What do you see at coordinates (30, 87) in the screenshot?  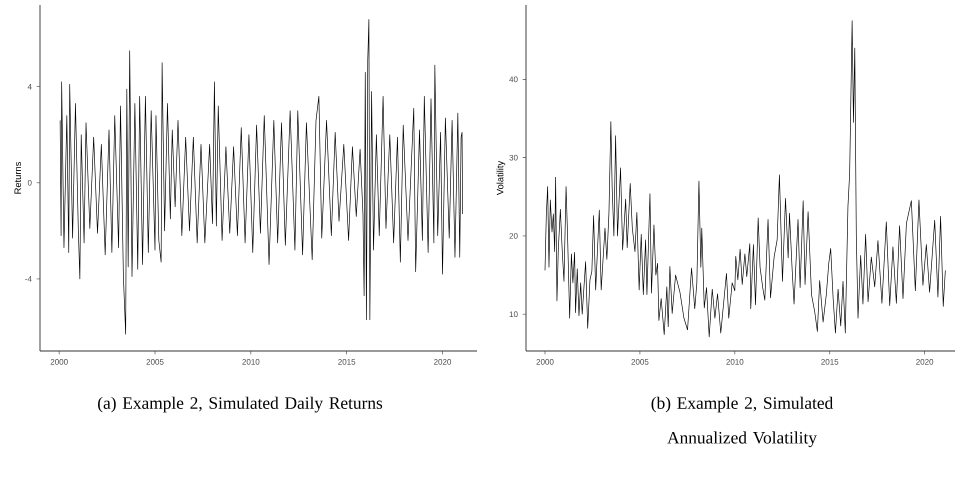 I see `y-tick-label: 4` at bounding box center [30, 87].